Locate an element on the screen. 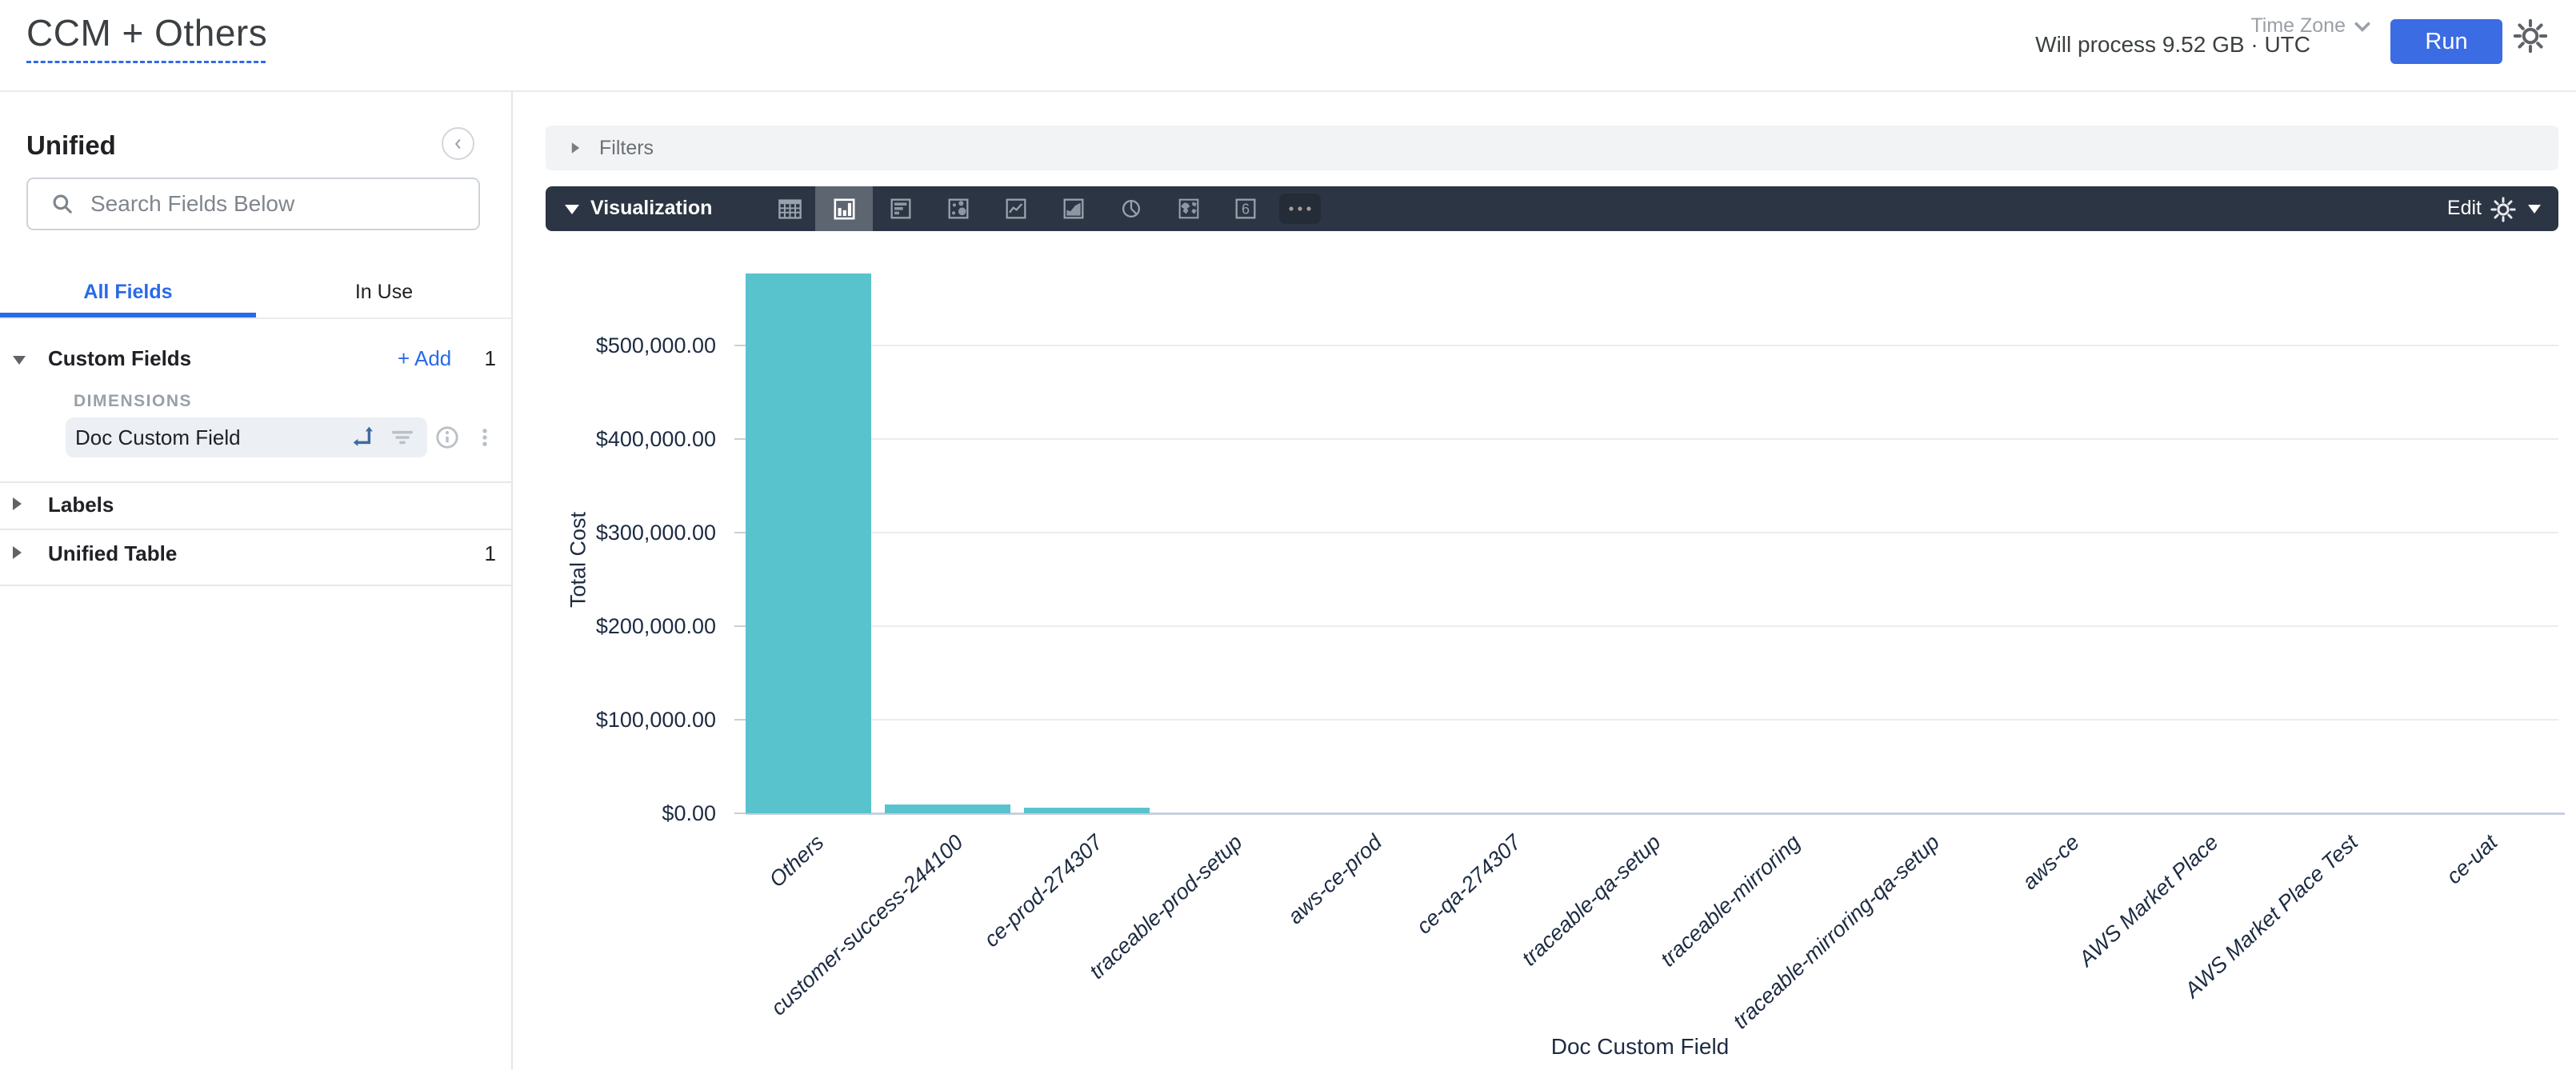 The height and width of the screenshot is (1070, 2576). search-input is located at coordinates (280, 204).